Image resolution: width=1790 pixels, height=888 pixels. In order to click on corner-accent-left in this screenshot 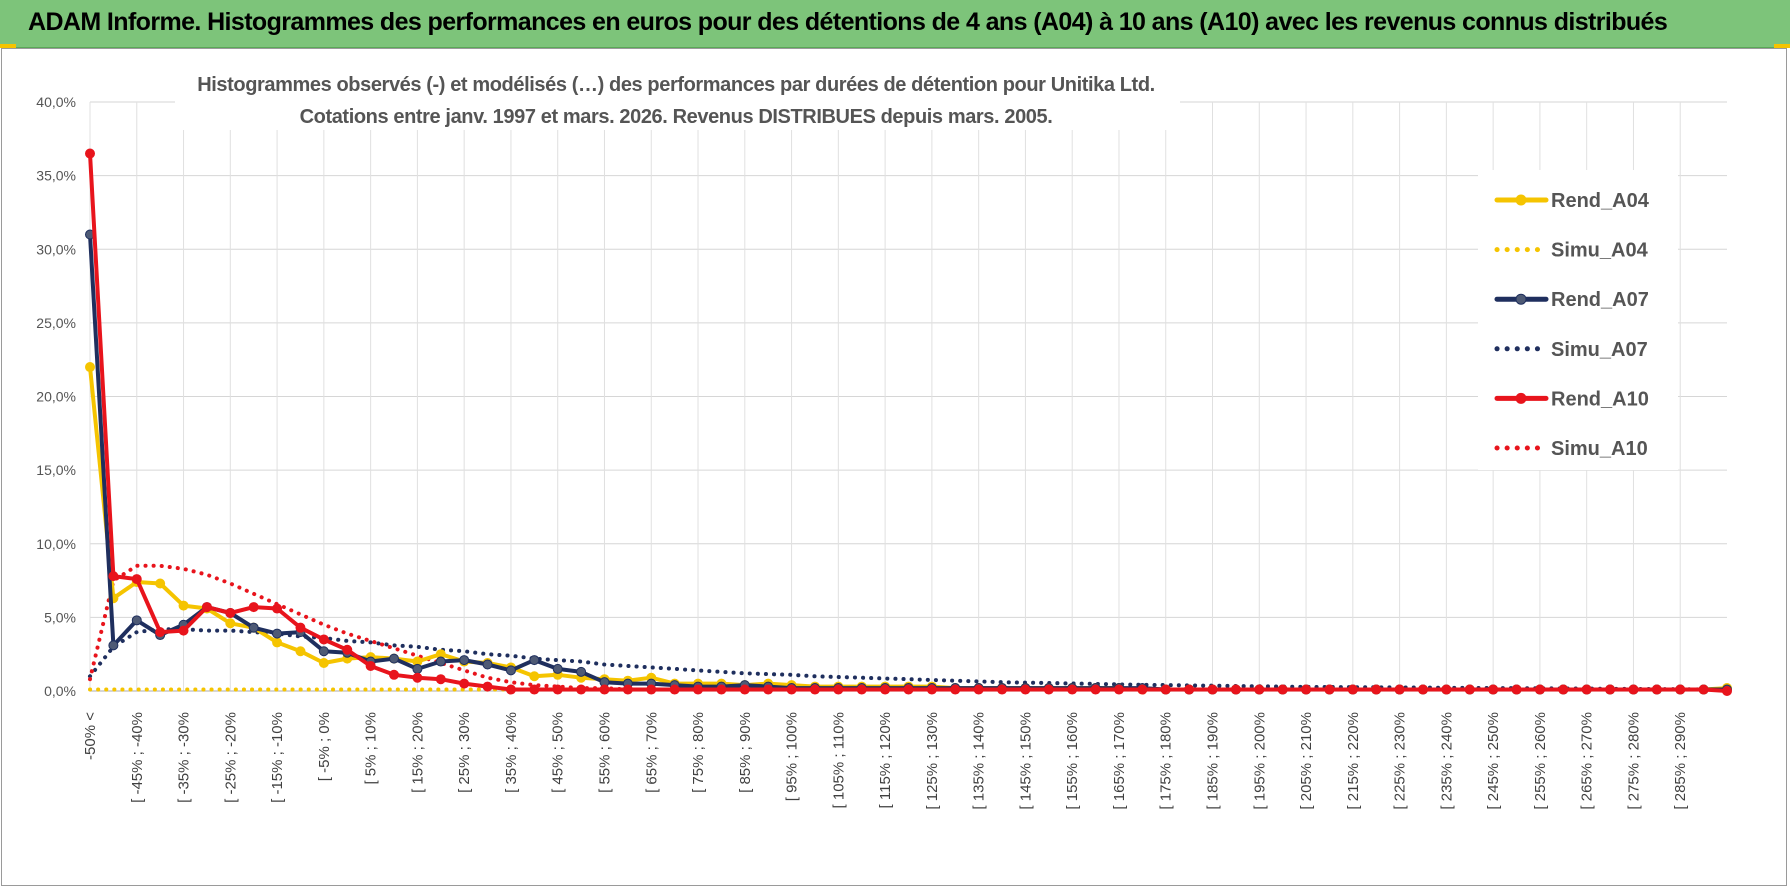, I will do `click(8, 46)`.